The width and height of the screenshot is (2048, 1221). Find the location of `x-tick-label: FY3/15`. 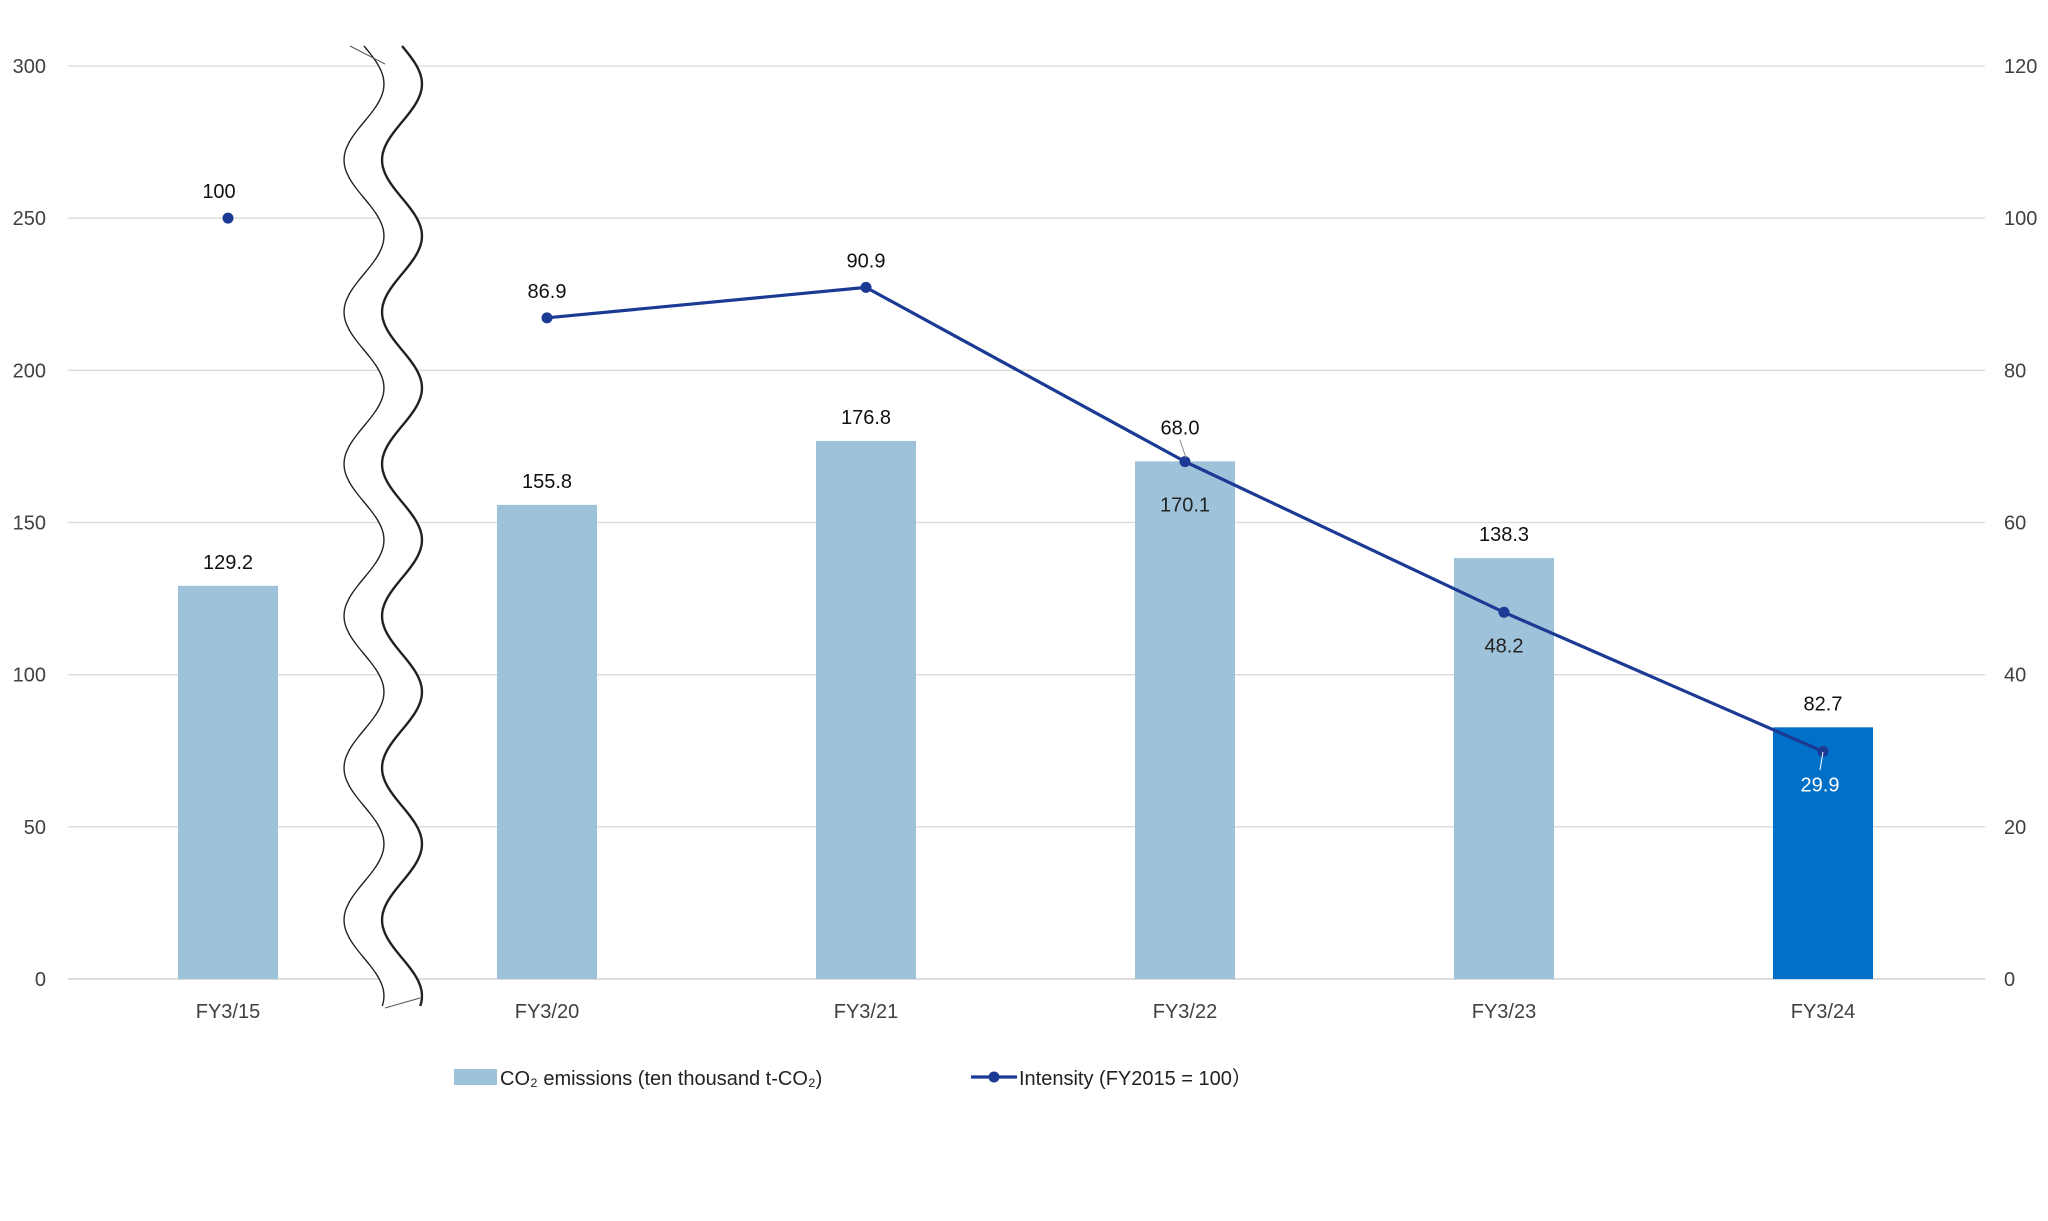

x-tick-label: FY3/15 is located at coordinates (228, 1012).